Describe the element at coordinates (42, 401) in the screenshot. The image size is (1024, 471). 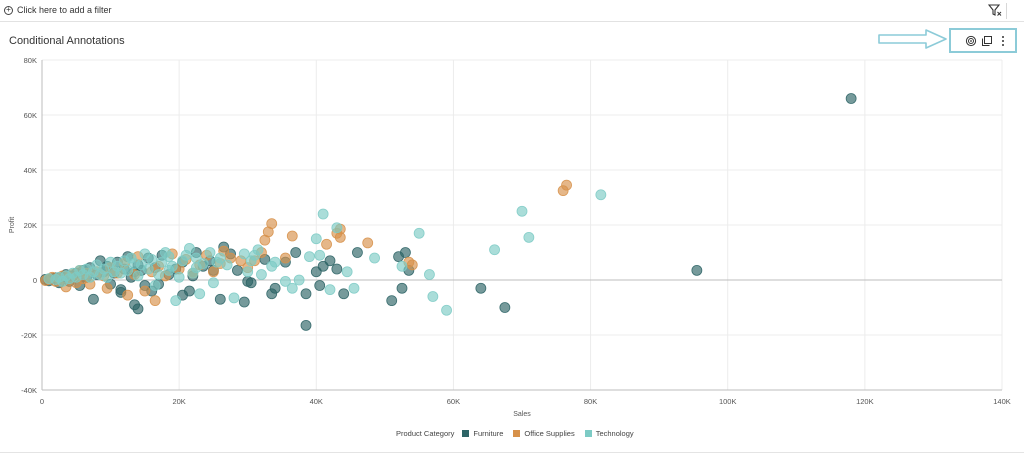
I see `x-tick-label: 0` at that location.